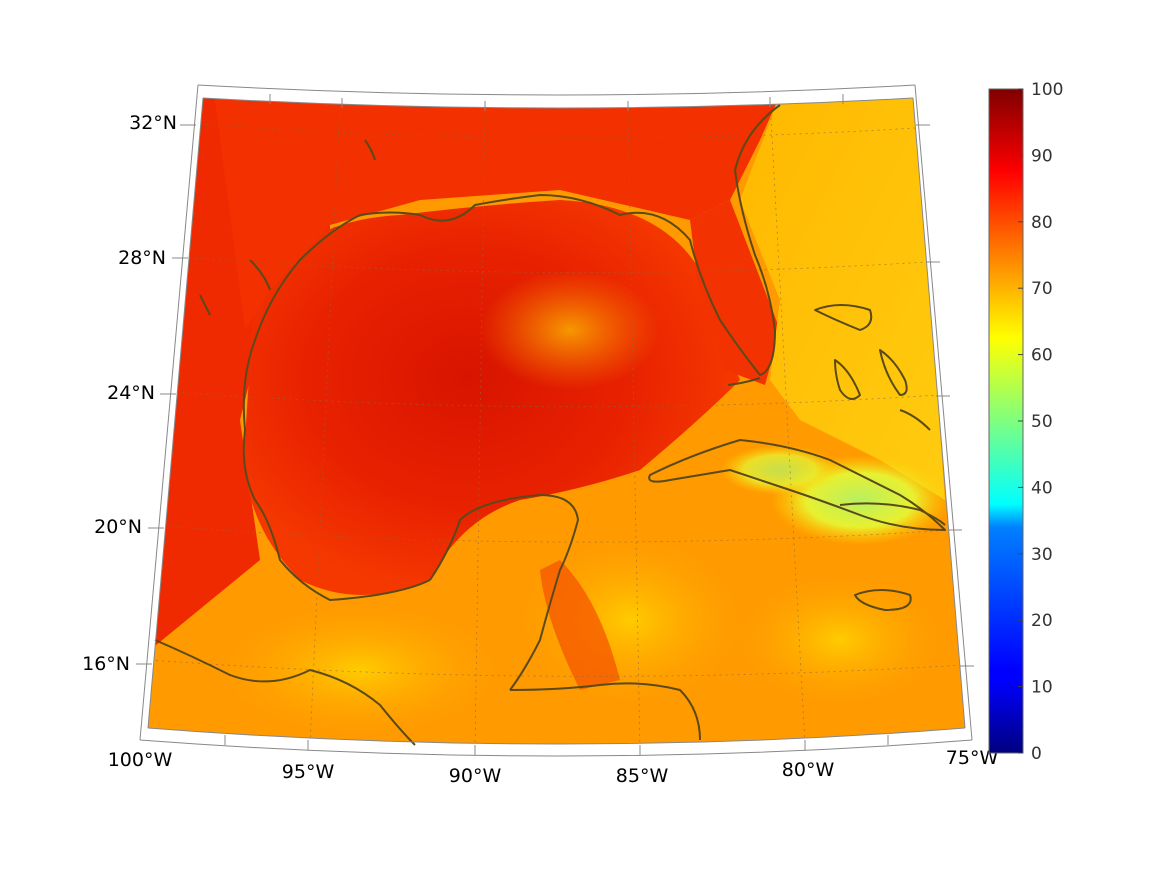 Image resolution: width=1167 pixels, height=875 pixels. Describe the element at coordinates (1047, 90) in the screenshot. I see `colorbar-tick-label: 100` at that location.